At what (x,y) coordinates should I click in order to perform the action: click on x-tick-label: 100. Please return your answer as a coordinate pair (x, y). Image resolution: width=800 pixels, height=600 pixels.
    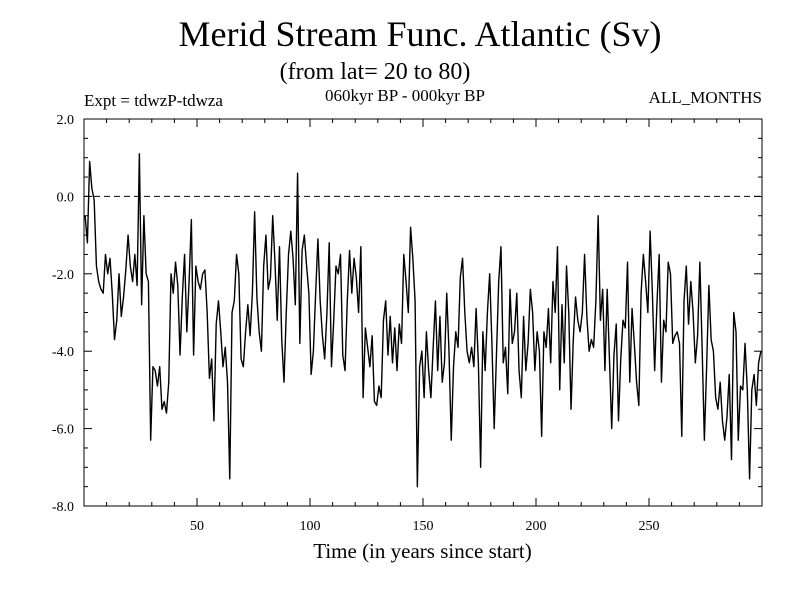
    Looking at the image, I should click on (310, 526).